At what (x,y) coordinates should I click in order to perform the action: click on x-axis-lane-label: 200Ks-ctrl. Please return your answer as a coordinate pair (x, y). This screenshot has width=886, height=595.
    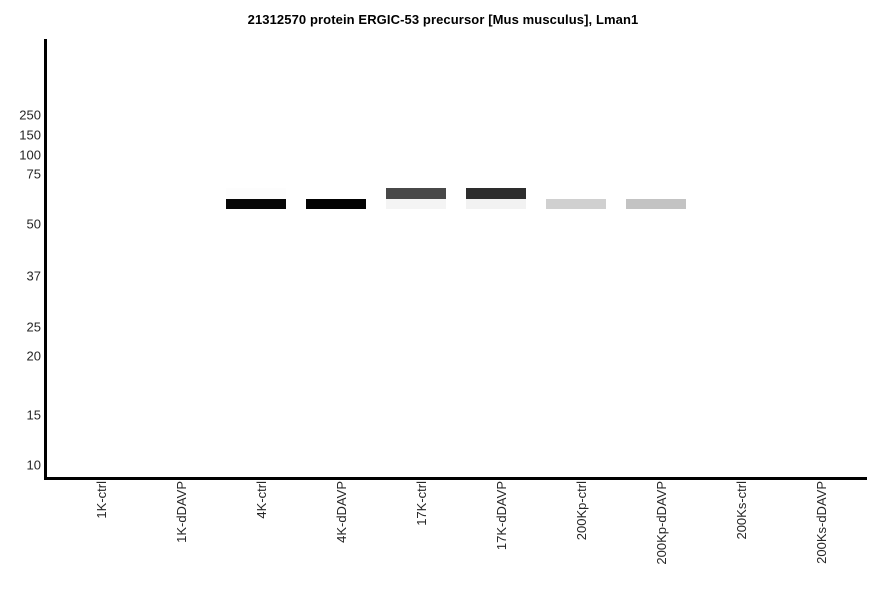
    Looking at the image, I should click on (741, 510).